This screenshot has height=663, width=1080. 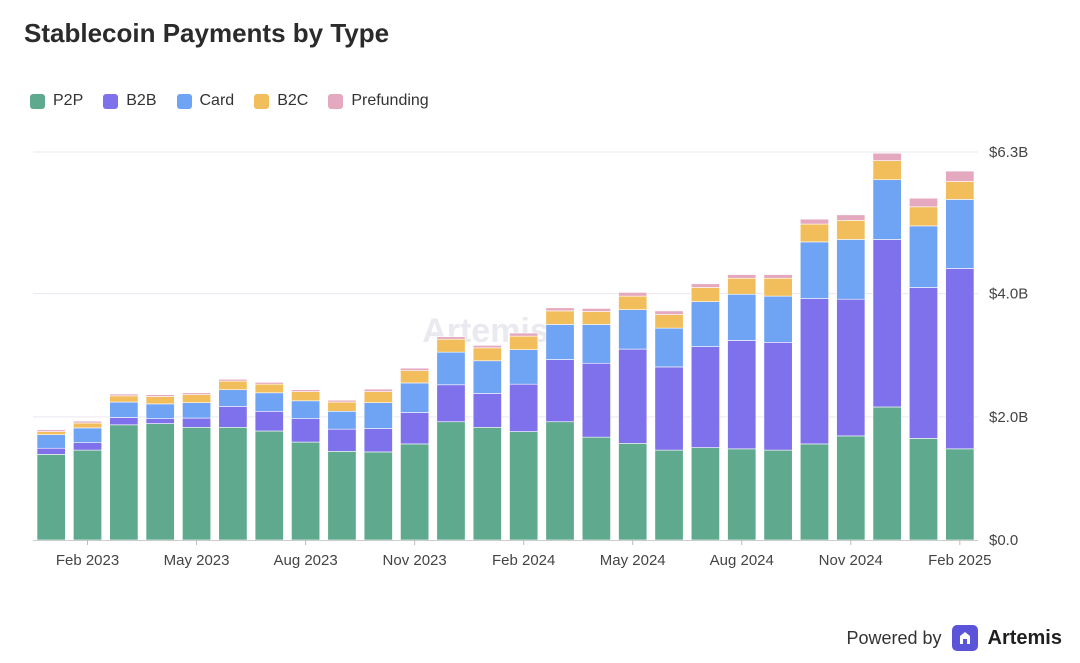 What do you see at coordinates (523, 560) in the screenshot?
I see `x-tick-label: Feb 2024` at bounding box center [523, 560].